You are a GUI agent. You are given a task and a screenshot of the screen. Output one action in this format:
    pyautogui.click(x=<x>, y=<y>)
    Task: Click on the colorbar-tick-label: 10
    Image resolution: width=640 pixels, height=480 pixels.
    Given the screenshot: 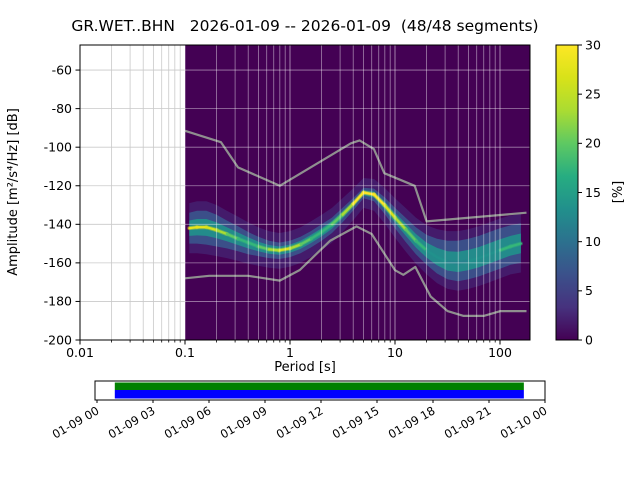 What is the action you would take?
    pyautogui.click(x=593, y=241)
    